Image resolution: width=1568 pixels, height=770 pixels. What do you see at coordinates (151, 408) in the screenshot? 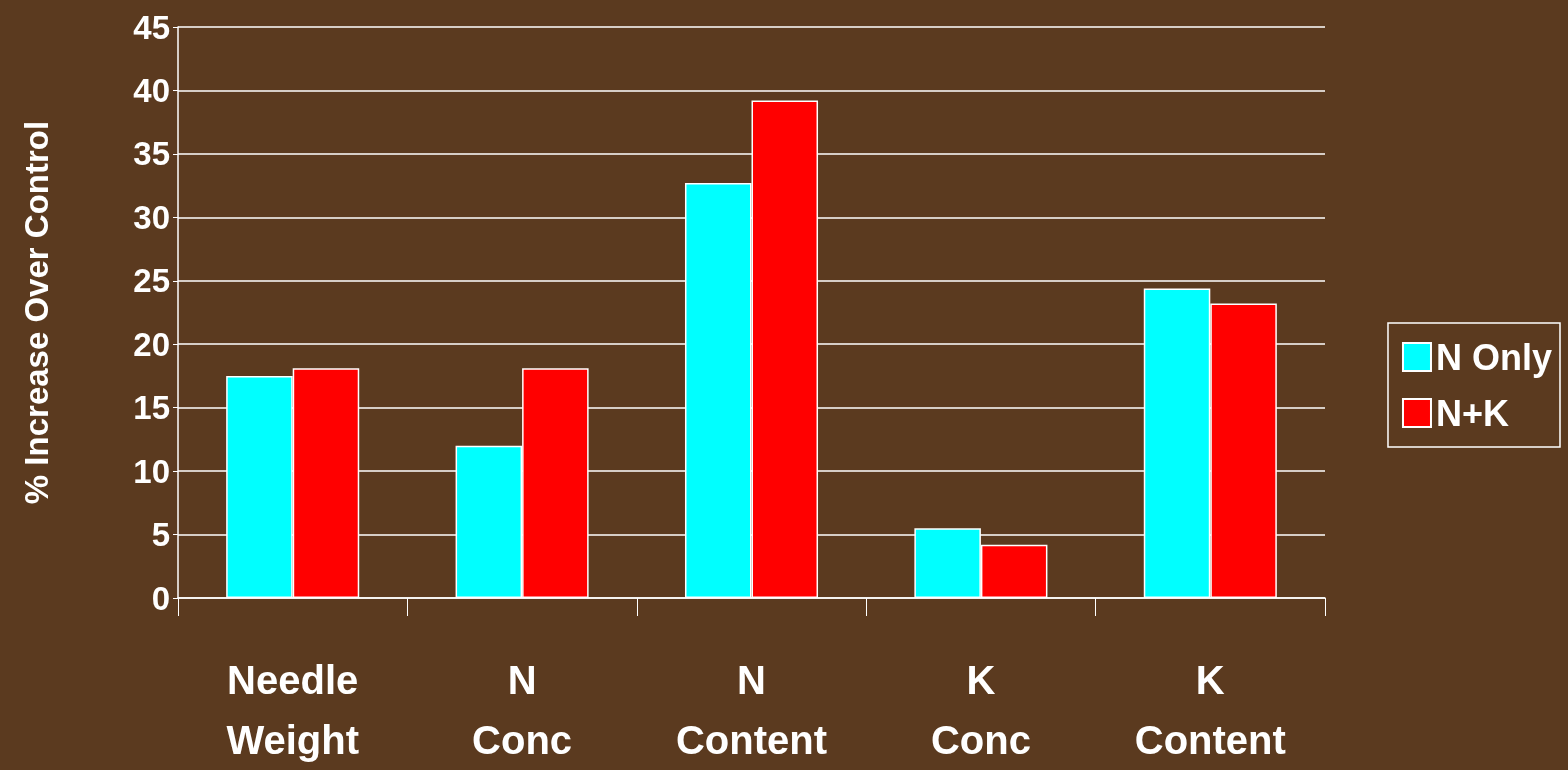
I see `y-tick-label: 15` at bounding box center [151, 408].